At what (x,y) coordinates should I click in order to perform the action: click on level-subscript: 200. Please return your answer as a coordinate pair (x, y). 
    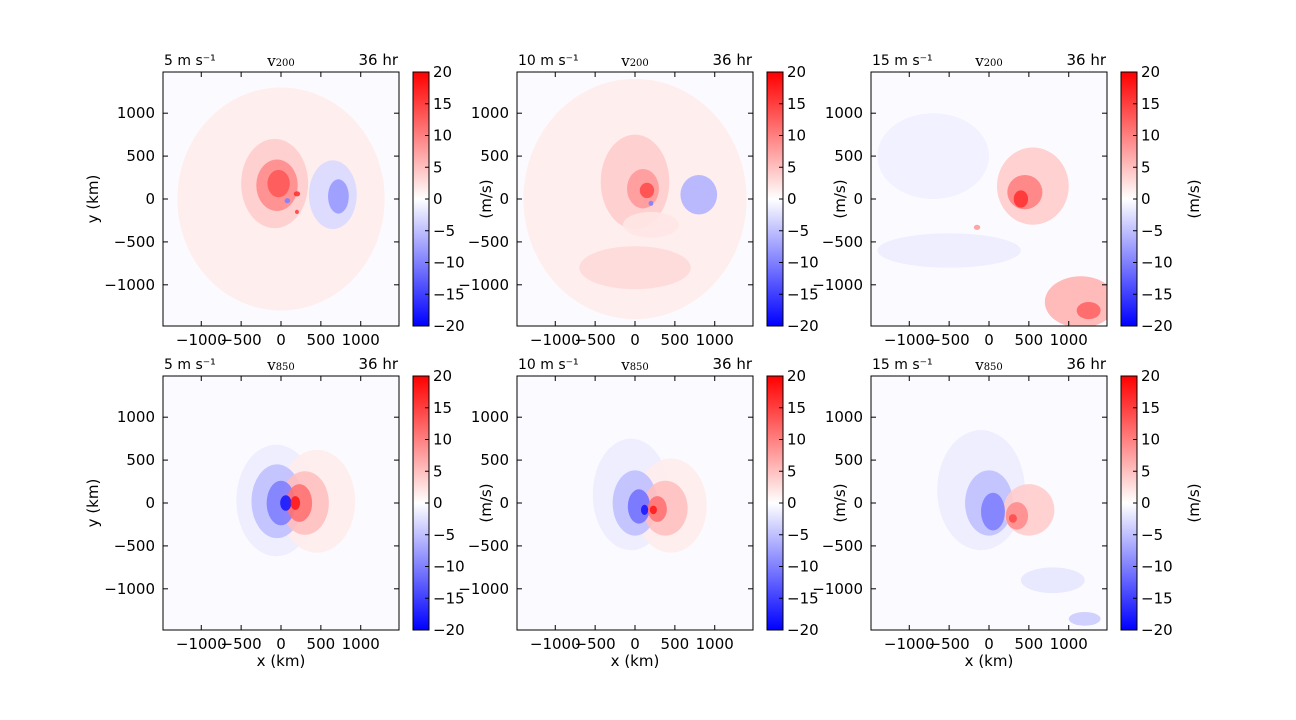
    Looking at the image, I should click on (639, 63).